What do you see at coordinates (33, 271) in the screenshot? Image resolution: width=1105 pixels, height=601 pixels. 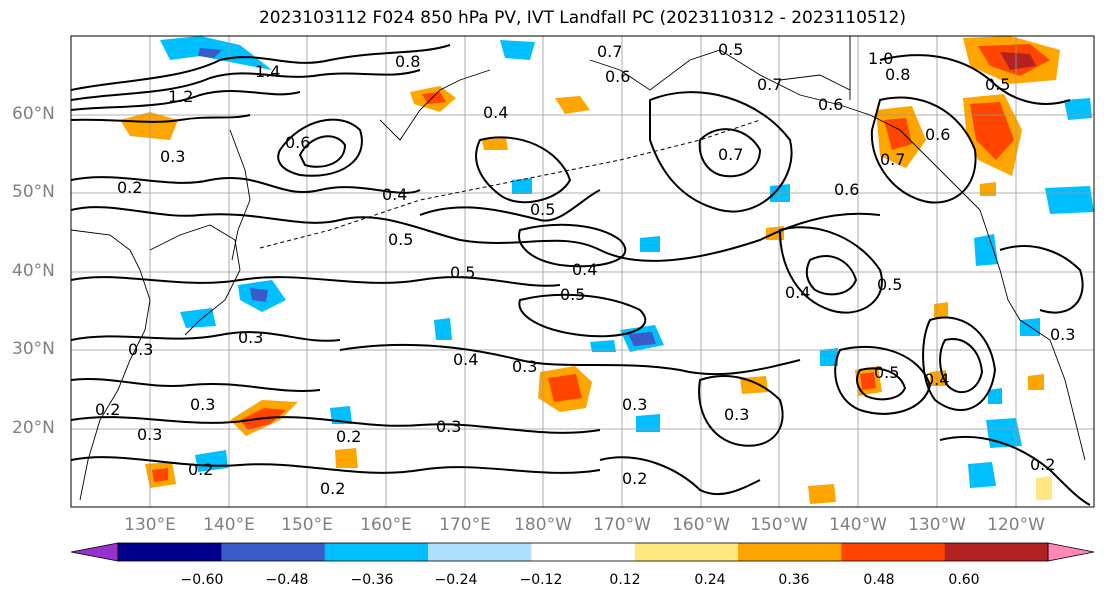 I see `lat-label: 40°N` at bounding box center [33, 271].